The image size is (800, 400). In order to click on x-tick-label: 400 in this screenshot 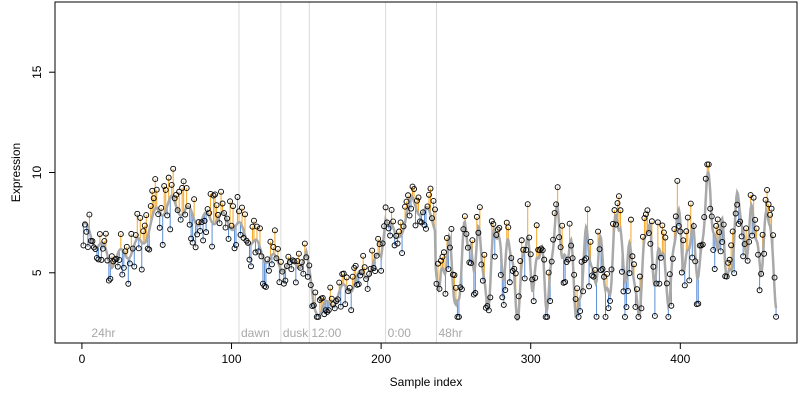, I will do `click(680, 359)`.